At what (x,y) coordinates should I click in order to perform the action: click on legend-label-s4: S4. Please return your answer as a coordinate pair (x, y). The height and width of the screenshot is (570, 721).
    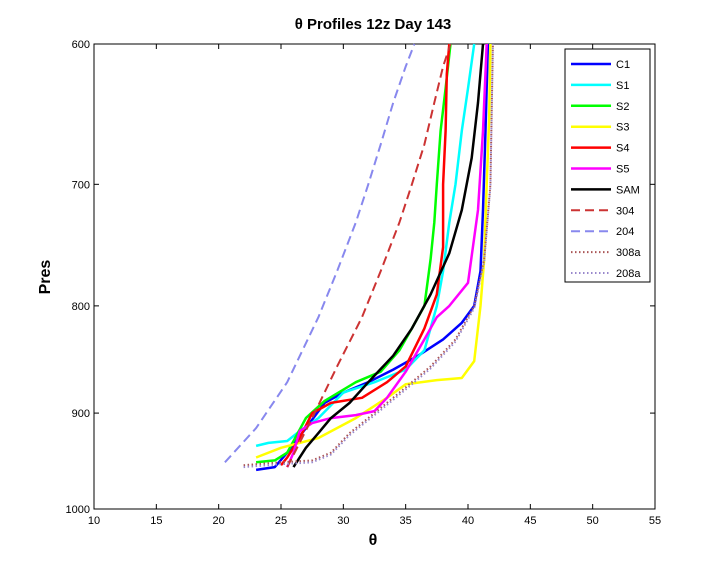
    Looking at the image, I should click on (622, 149).